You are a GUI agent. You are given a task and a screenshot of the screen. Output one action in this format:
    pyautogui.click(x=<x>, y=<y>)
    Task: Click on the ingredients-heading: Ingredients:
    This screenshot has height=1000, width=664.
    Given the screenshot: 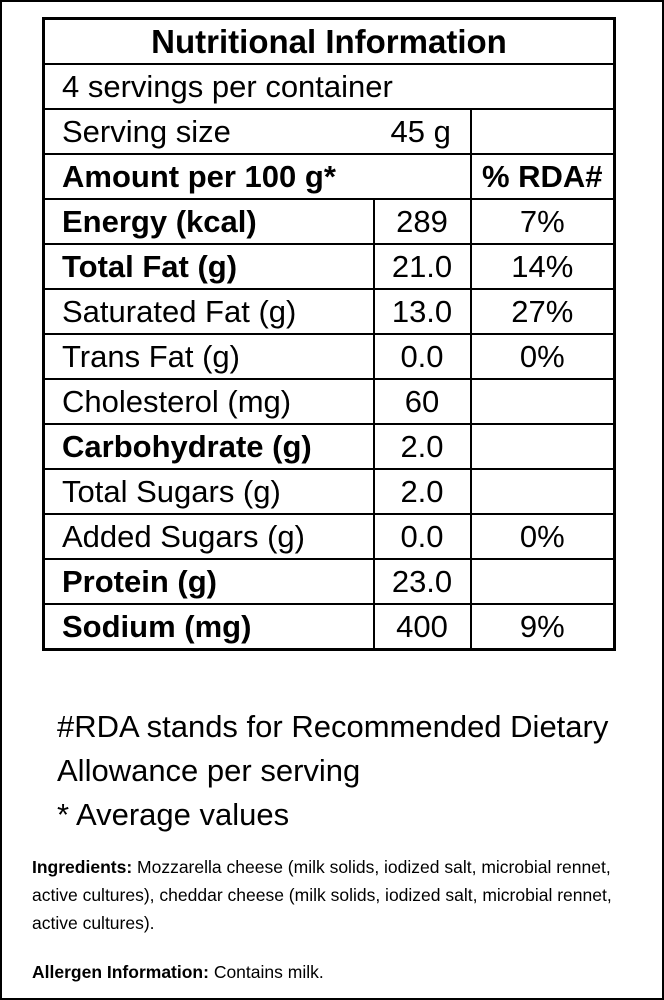 What is the action you would take?
    pyautogui.click(x=82, y=867)
    